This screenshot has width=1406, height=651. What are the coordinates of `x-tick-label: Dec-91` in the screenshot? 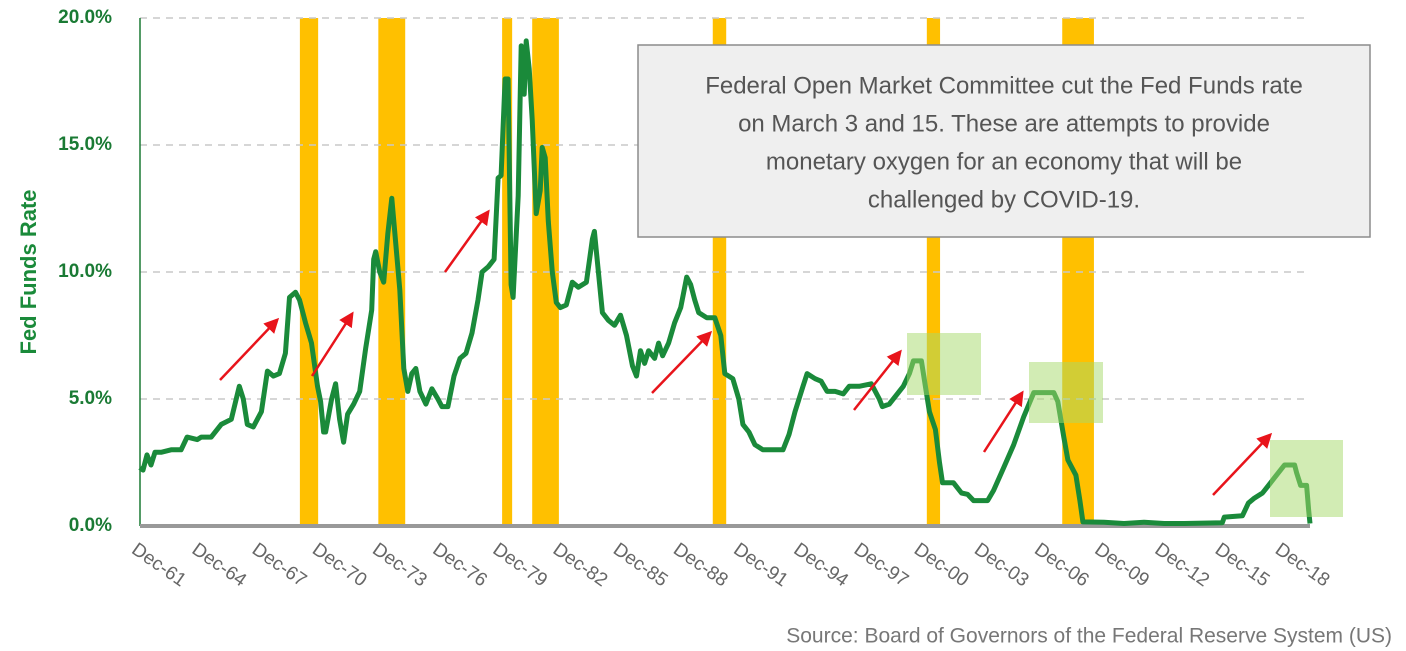 It's located at (761, 565).